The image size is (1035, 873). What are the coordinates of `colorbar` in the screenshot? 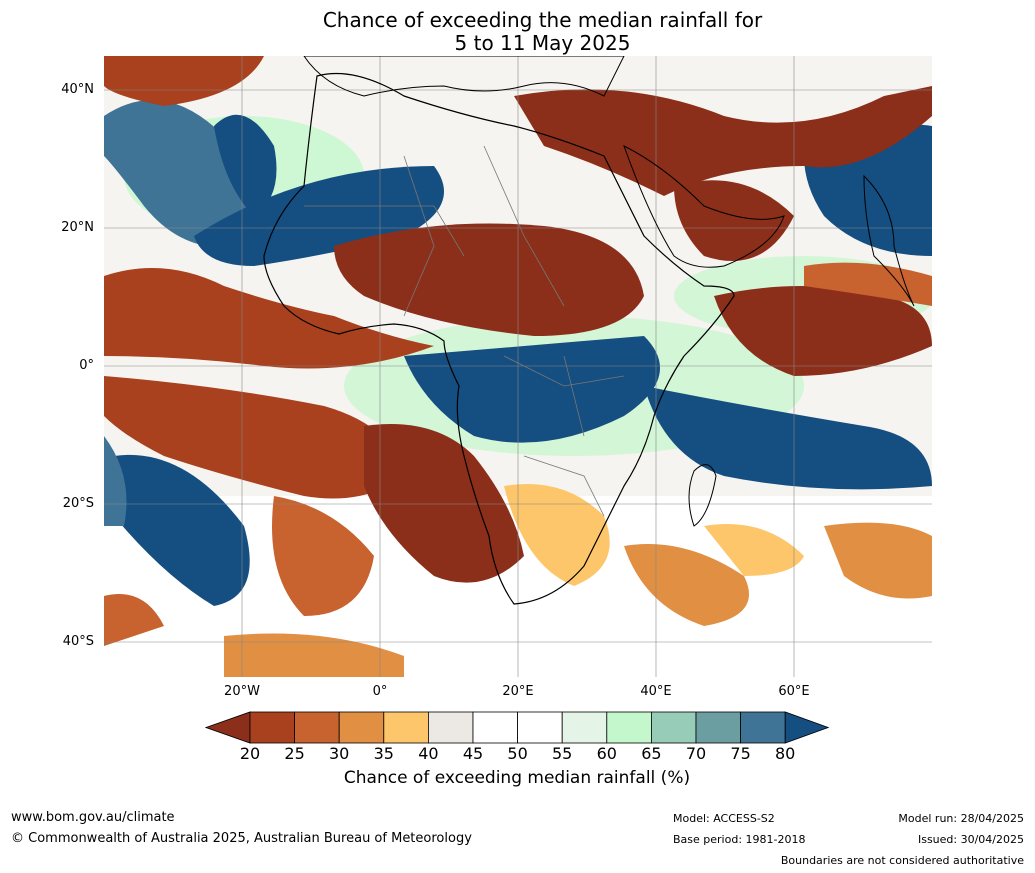 It's located at (517, 727).